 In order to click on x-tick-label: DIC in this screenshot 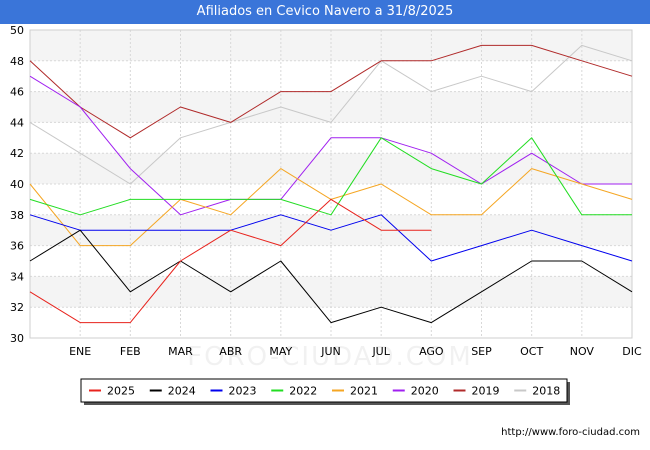, I will do `click(632, 351)`.